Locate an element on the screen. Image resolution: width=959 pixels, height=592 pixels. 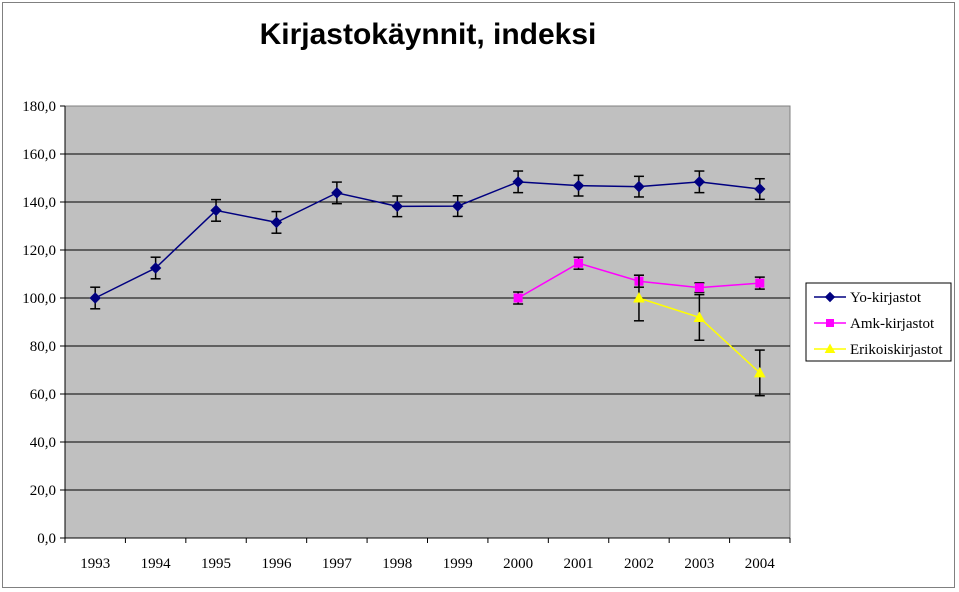
x-tick-label: 2002 is located at coordinates (639, 564).